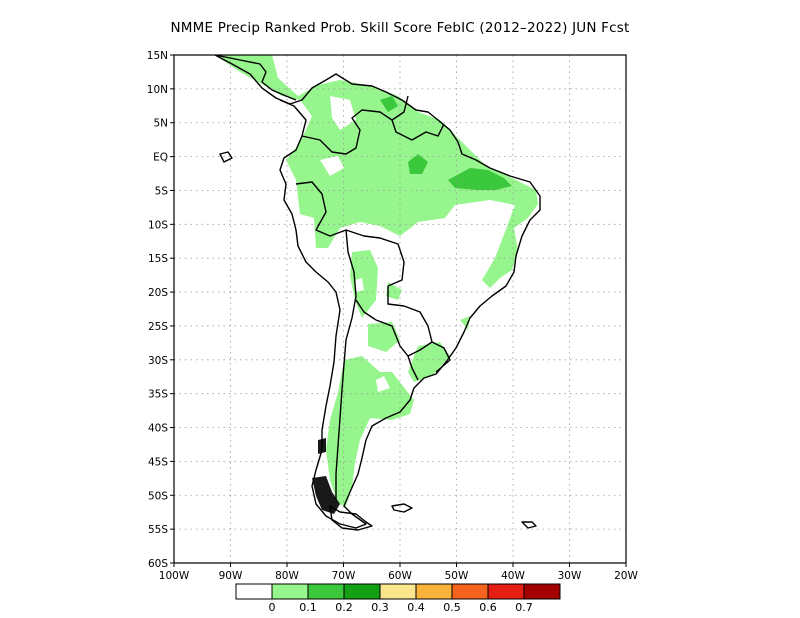 Image resolution: width=800 pixels, height=618 pixels. I want to click on lon-tick-label: 60W, so click(400, 576).